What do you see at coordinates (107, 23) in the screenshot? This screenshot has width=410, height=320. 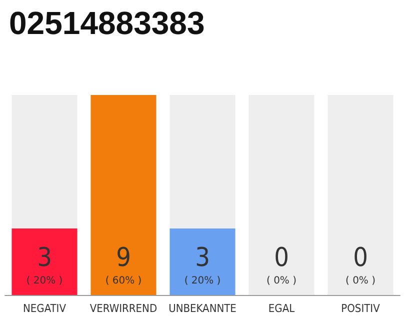 I see `chart-title: 02514883383` at bounding box center [107, 23].